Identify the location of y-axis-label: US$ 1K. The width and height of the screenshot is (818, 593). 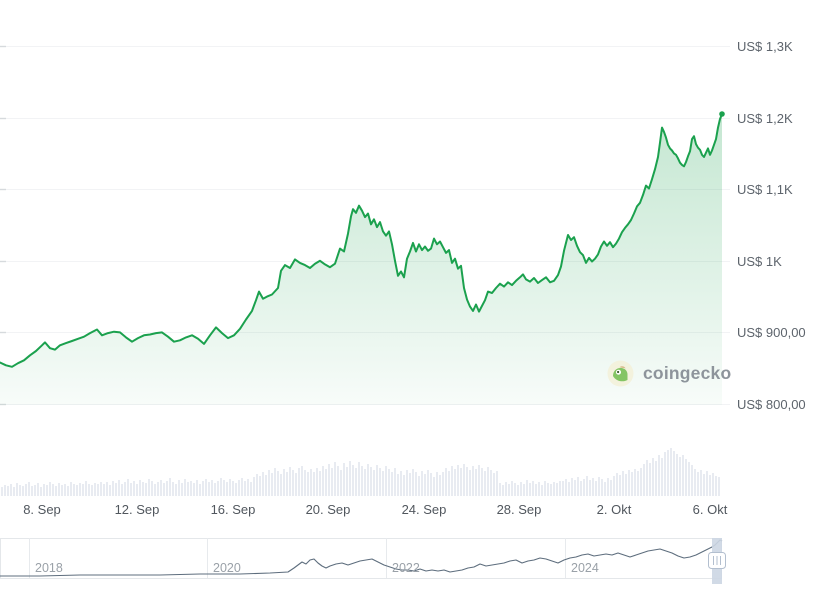
(759, 261).